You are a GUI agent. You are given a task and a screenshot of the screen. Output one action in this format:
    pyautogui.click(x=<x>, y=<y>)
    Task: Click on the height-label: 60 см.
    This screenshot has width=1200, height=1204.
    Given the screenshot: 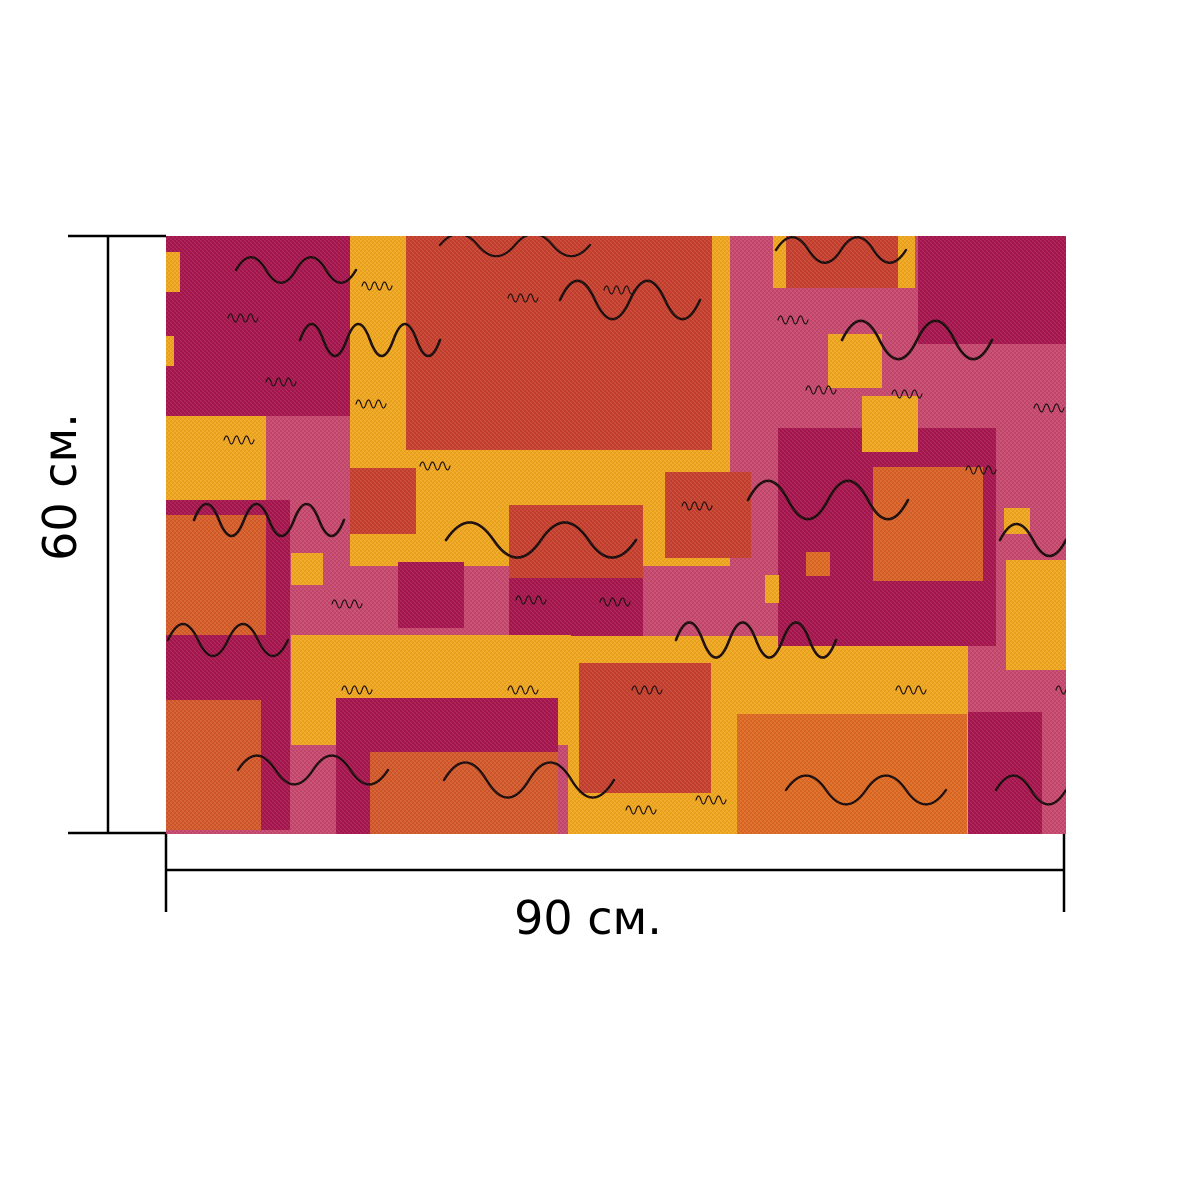 What is the action you would take?
    pyautogui.click(x=60, y=487)
    